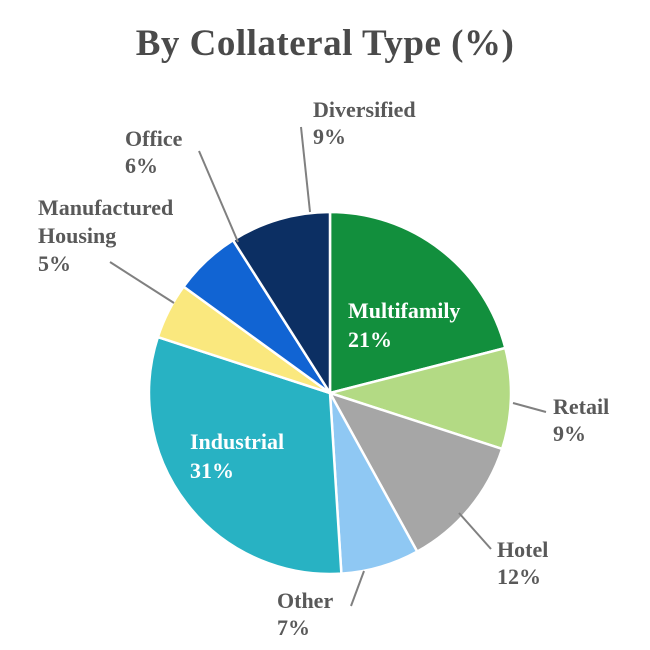 This screenshot has width=650, height=650. What do you see at coordinates (305, 169) in the screenshot?
I see `leader-line-diversified` at bounding box center [305, 169].